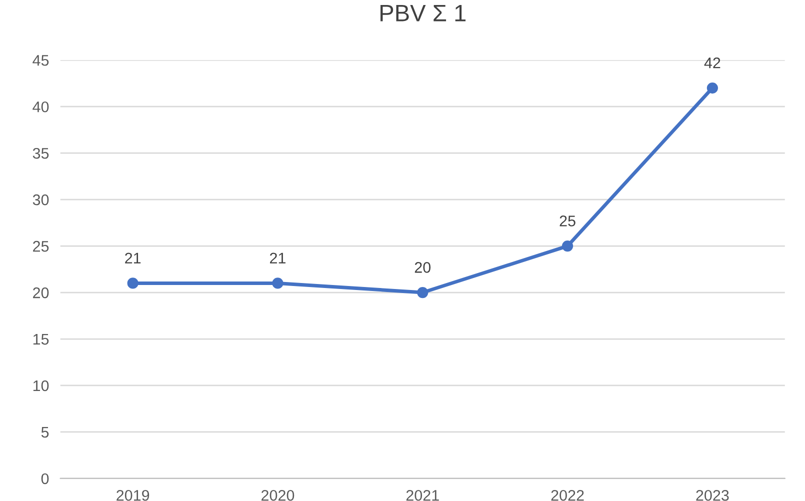 The height and width of the screenshot is (501, 805). What do you see at coordinates (41, 246) in the screenshot?
I see `y-tick-label: 25` at bounding box center [41, 246].